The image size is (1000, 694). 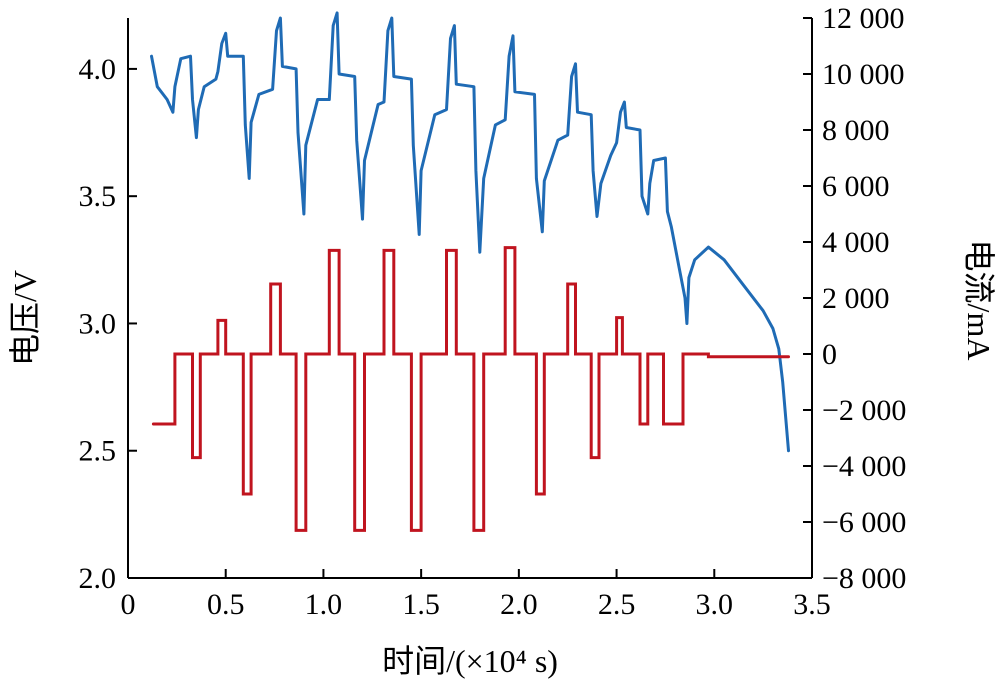 I want to click on left-y-tick-label: 3.5, so click(x=98, y=196).